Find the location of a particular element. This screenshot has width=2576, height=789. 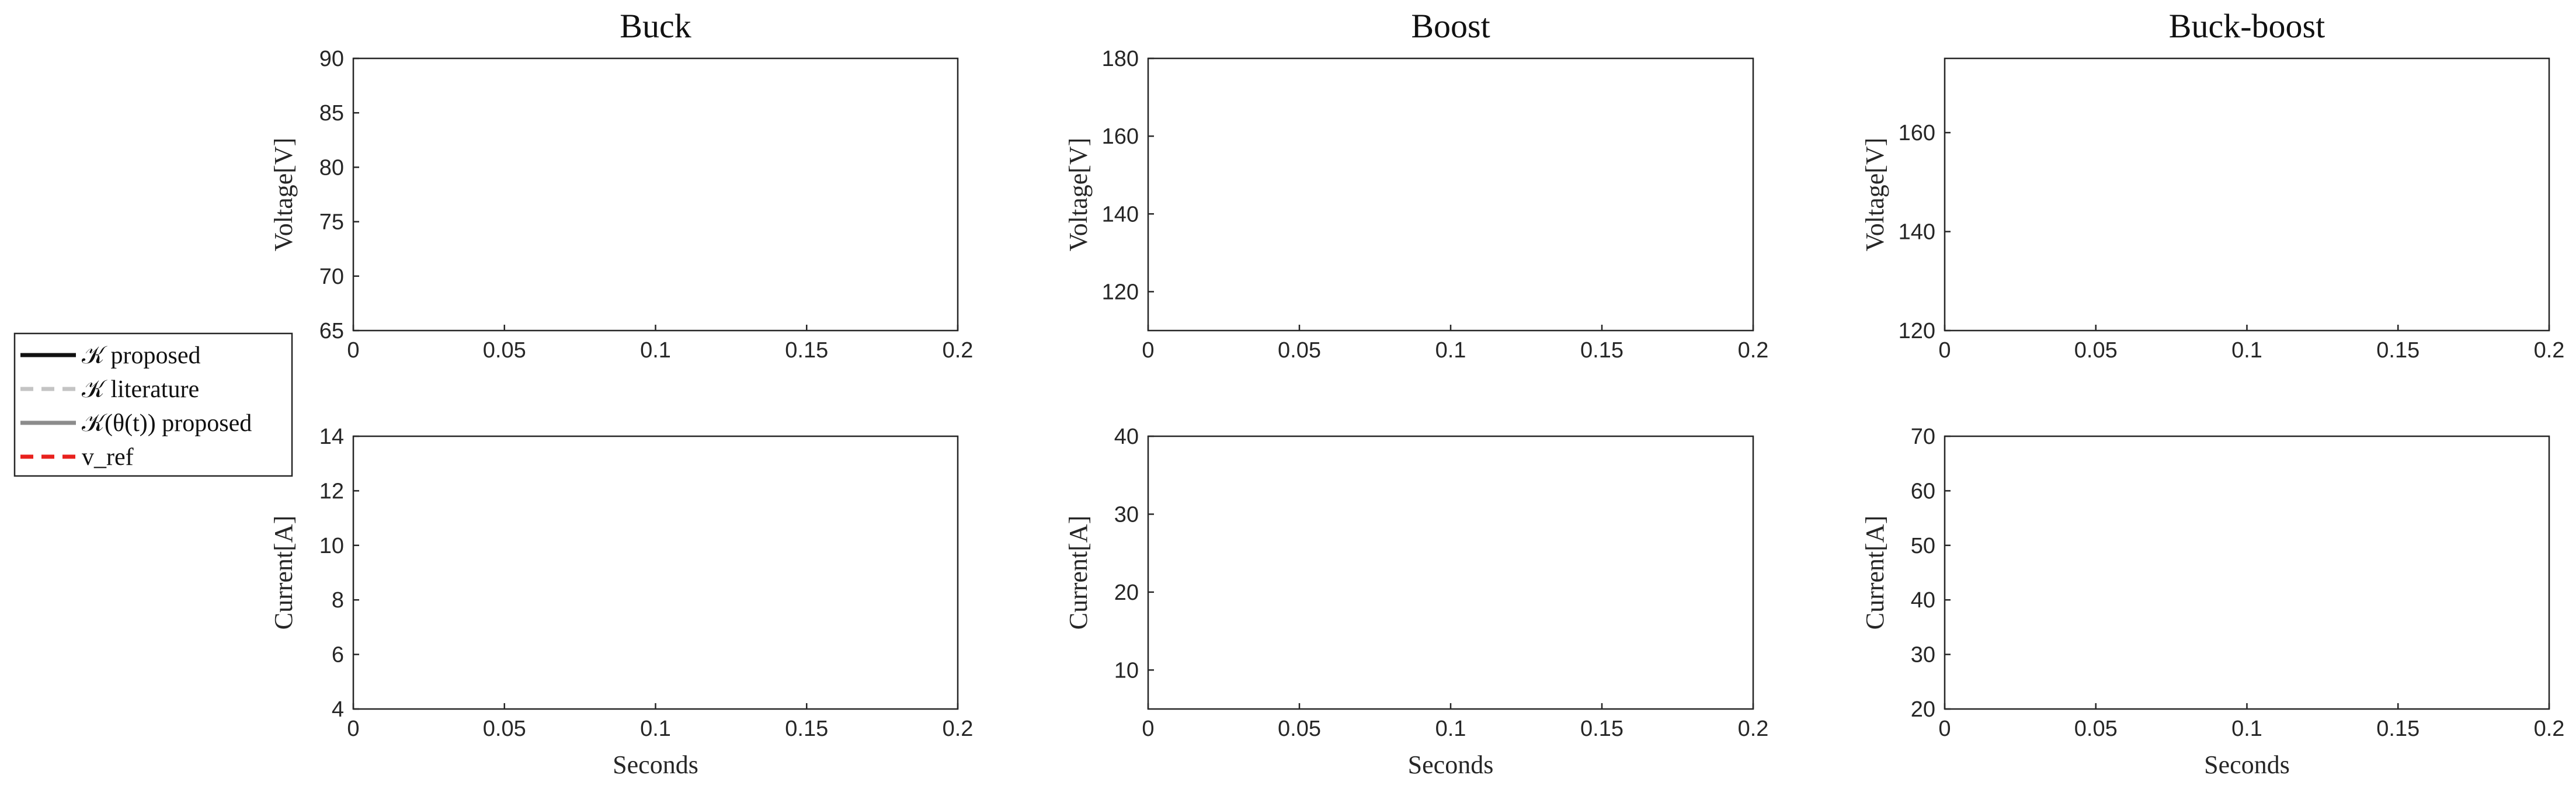

legend-box is located at coordinates (153, 405).